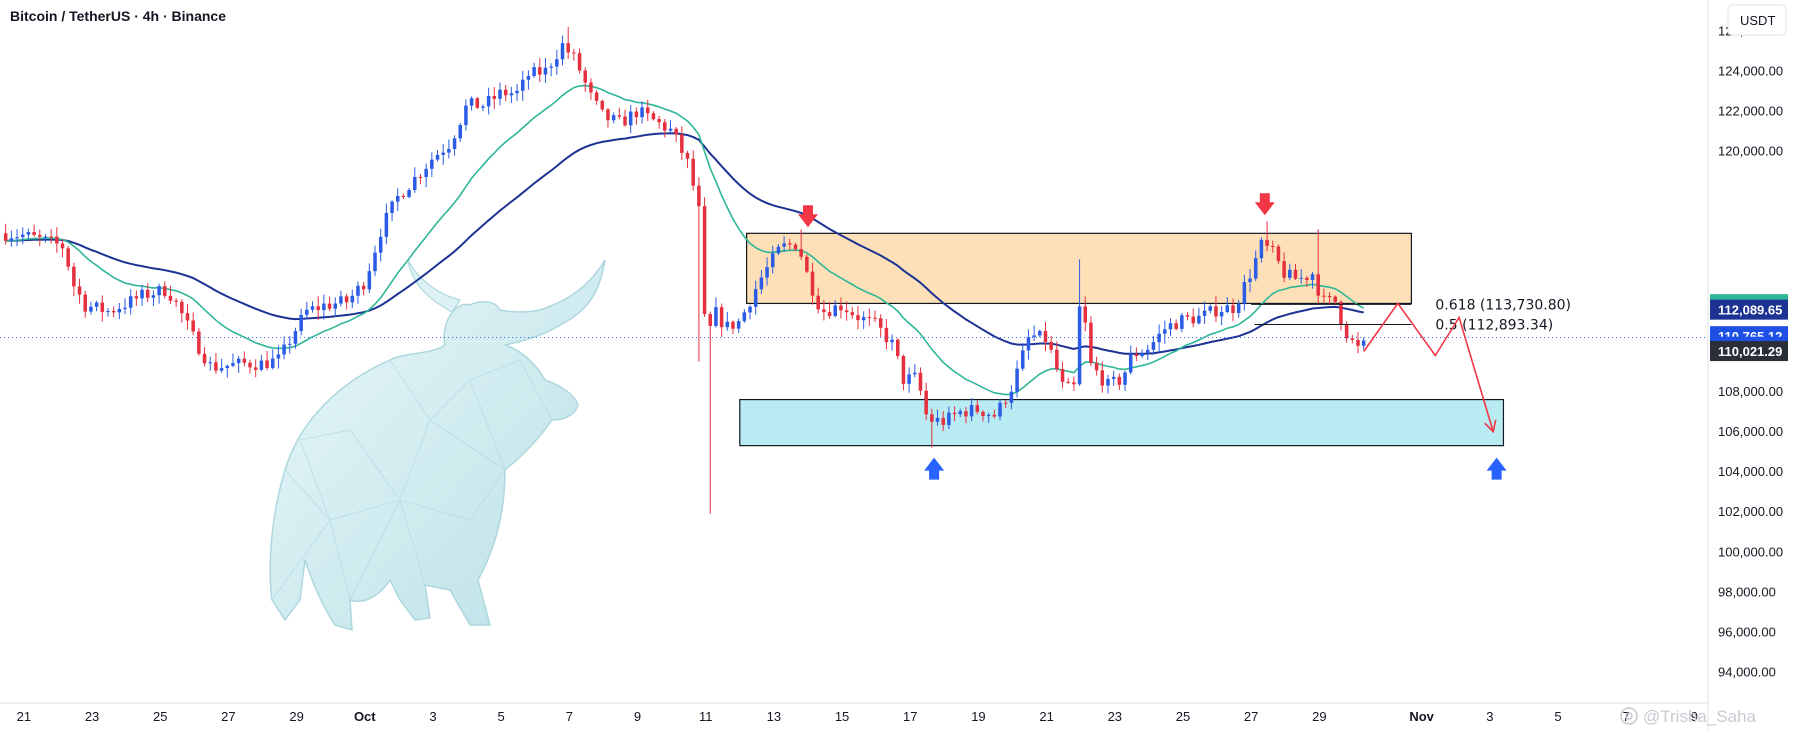 The height and width of the screenshot is (731, 1802). I want to click on projection-path, so click(1428, 367).